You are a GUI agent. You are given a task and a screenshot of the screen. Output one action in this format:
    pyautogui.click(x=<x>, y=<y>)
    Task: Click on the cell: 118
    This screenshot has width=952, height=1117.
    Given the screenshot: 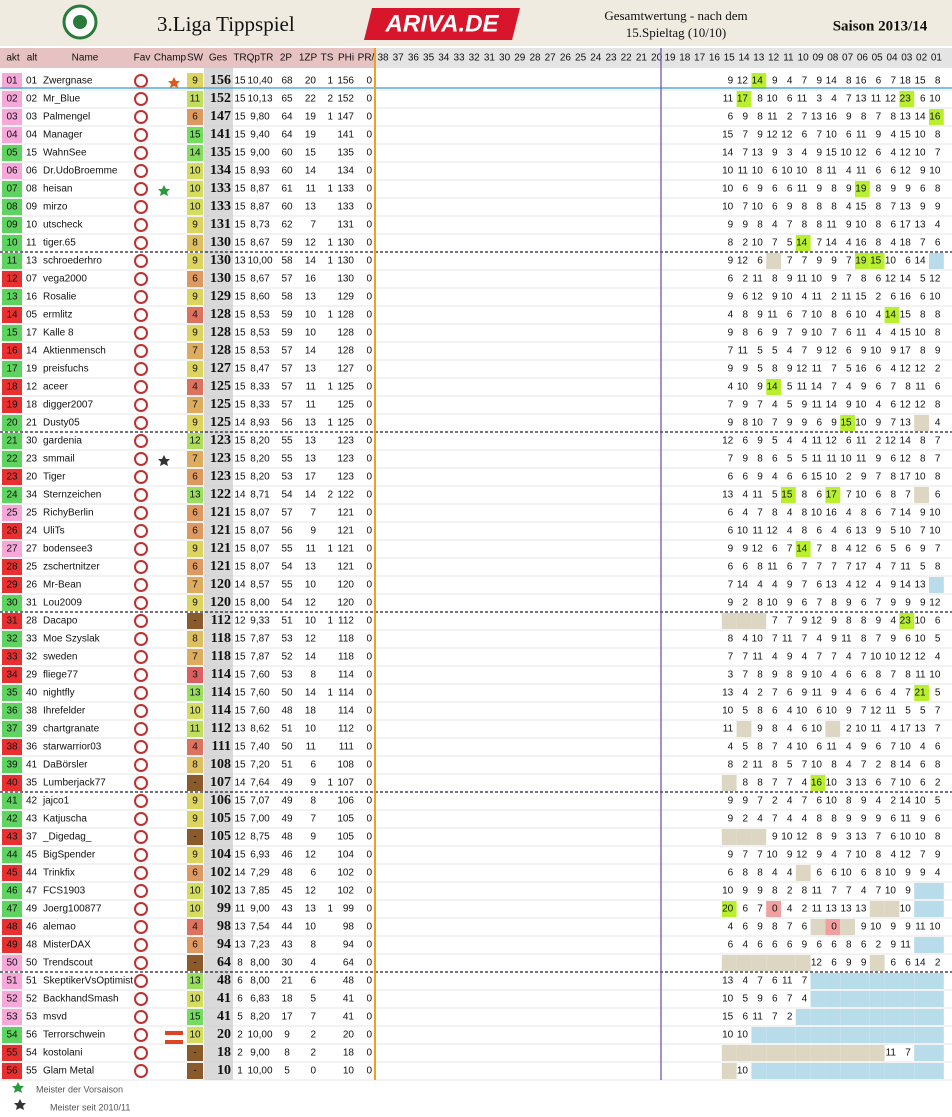 What is the action you would take?
    pyautogui.click(x=346, y=657)
    